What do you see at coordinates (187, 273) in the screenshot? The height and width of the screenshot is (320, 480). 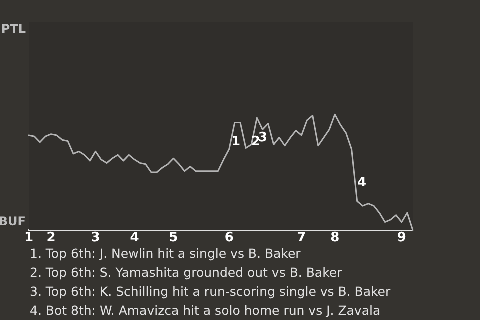 I see `text: 2. Top 6th: S. Yamashita grounded out vs B. Baker` at bounding box center [187, 273].